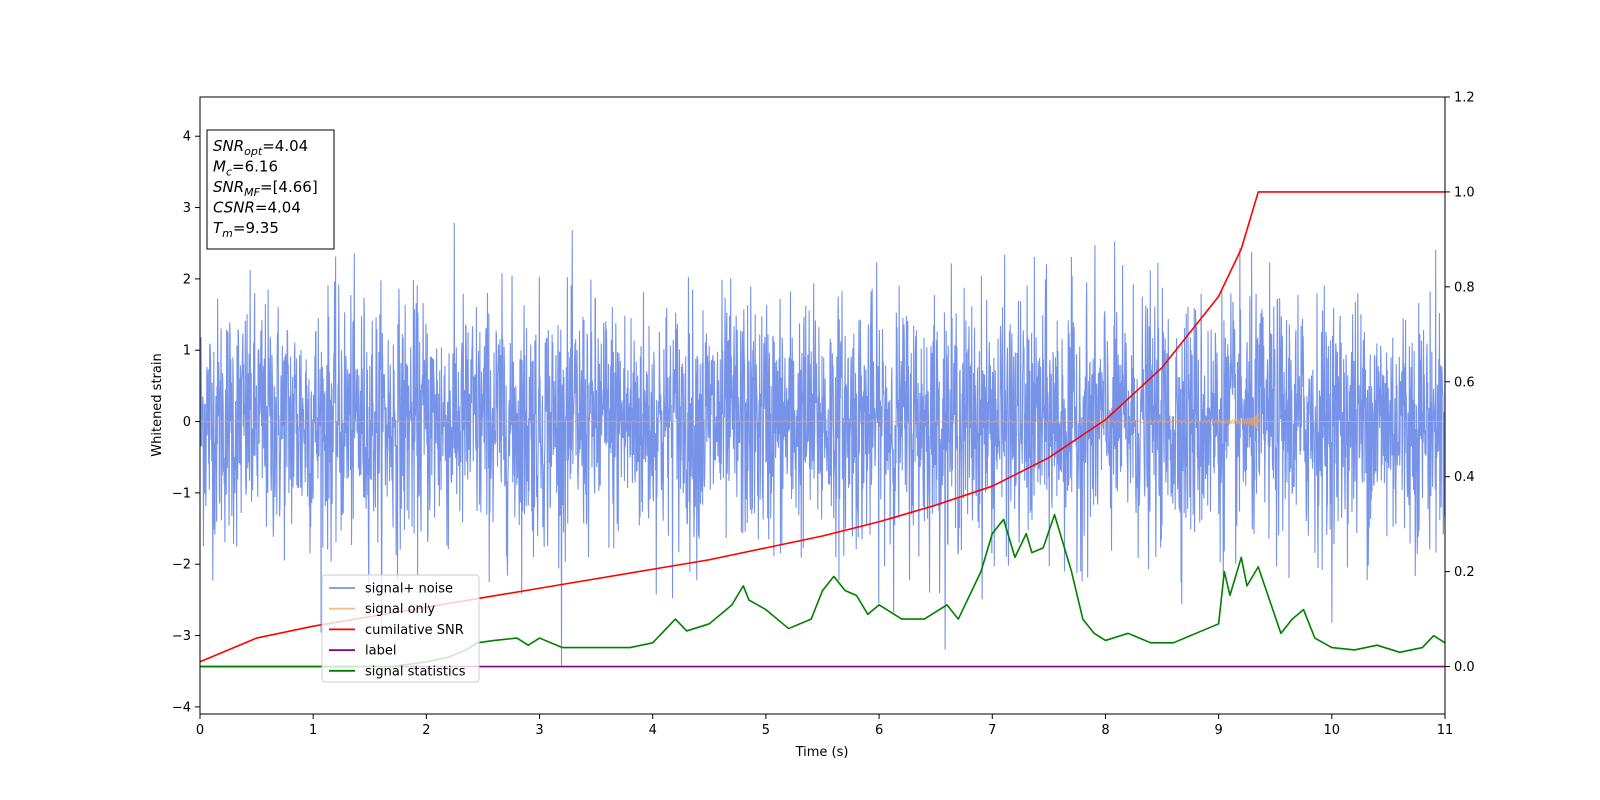 The image size is (1600, 800). What do you see at coordinates (313, 730) in the screenshot?
I see `x-tick-label: 1` at bounding box center [313, 730].